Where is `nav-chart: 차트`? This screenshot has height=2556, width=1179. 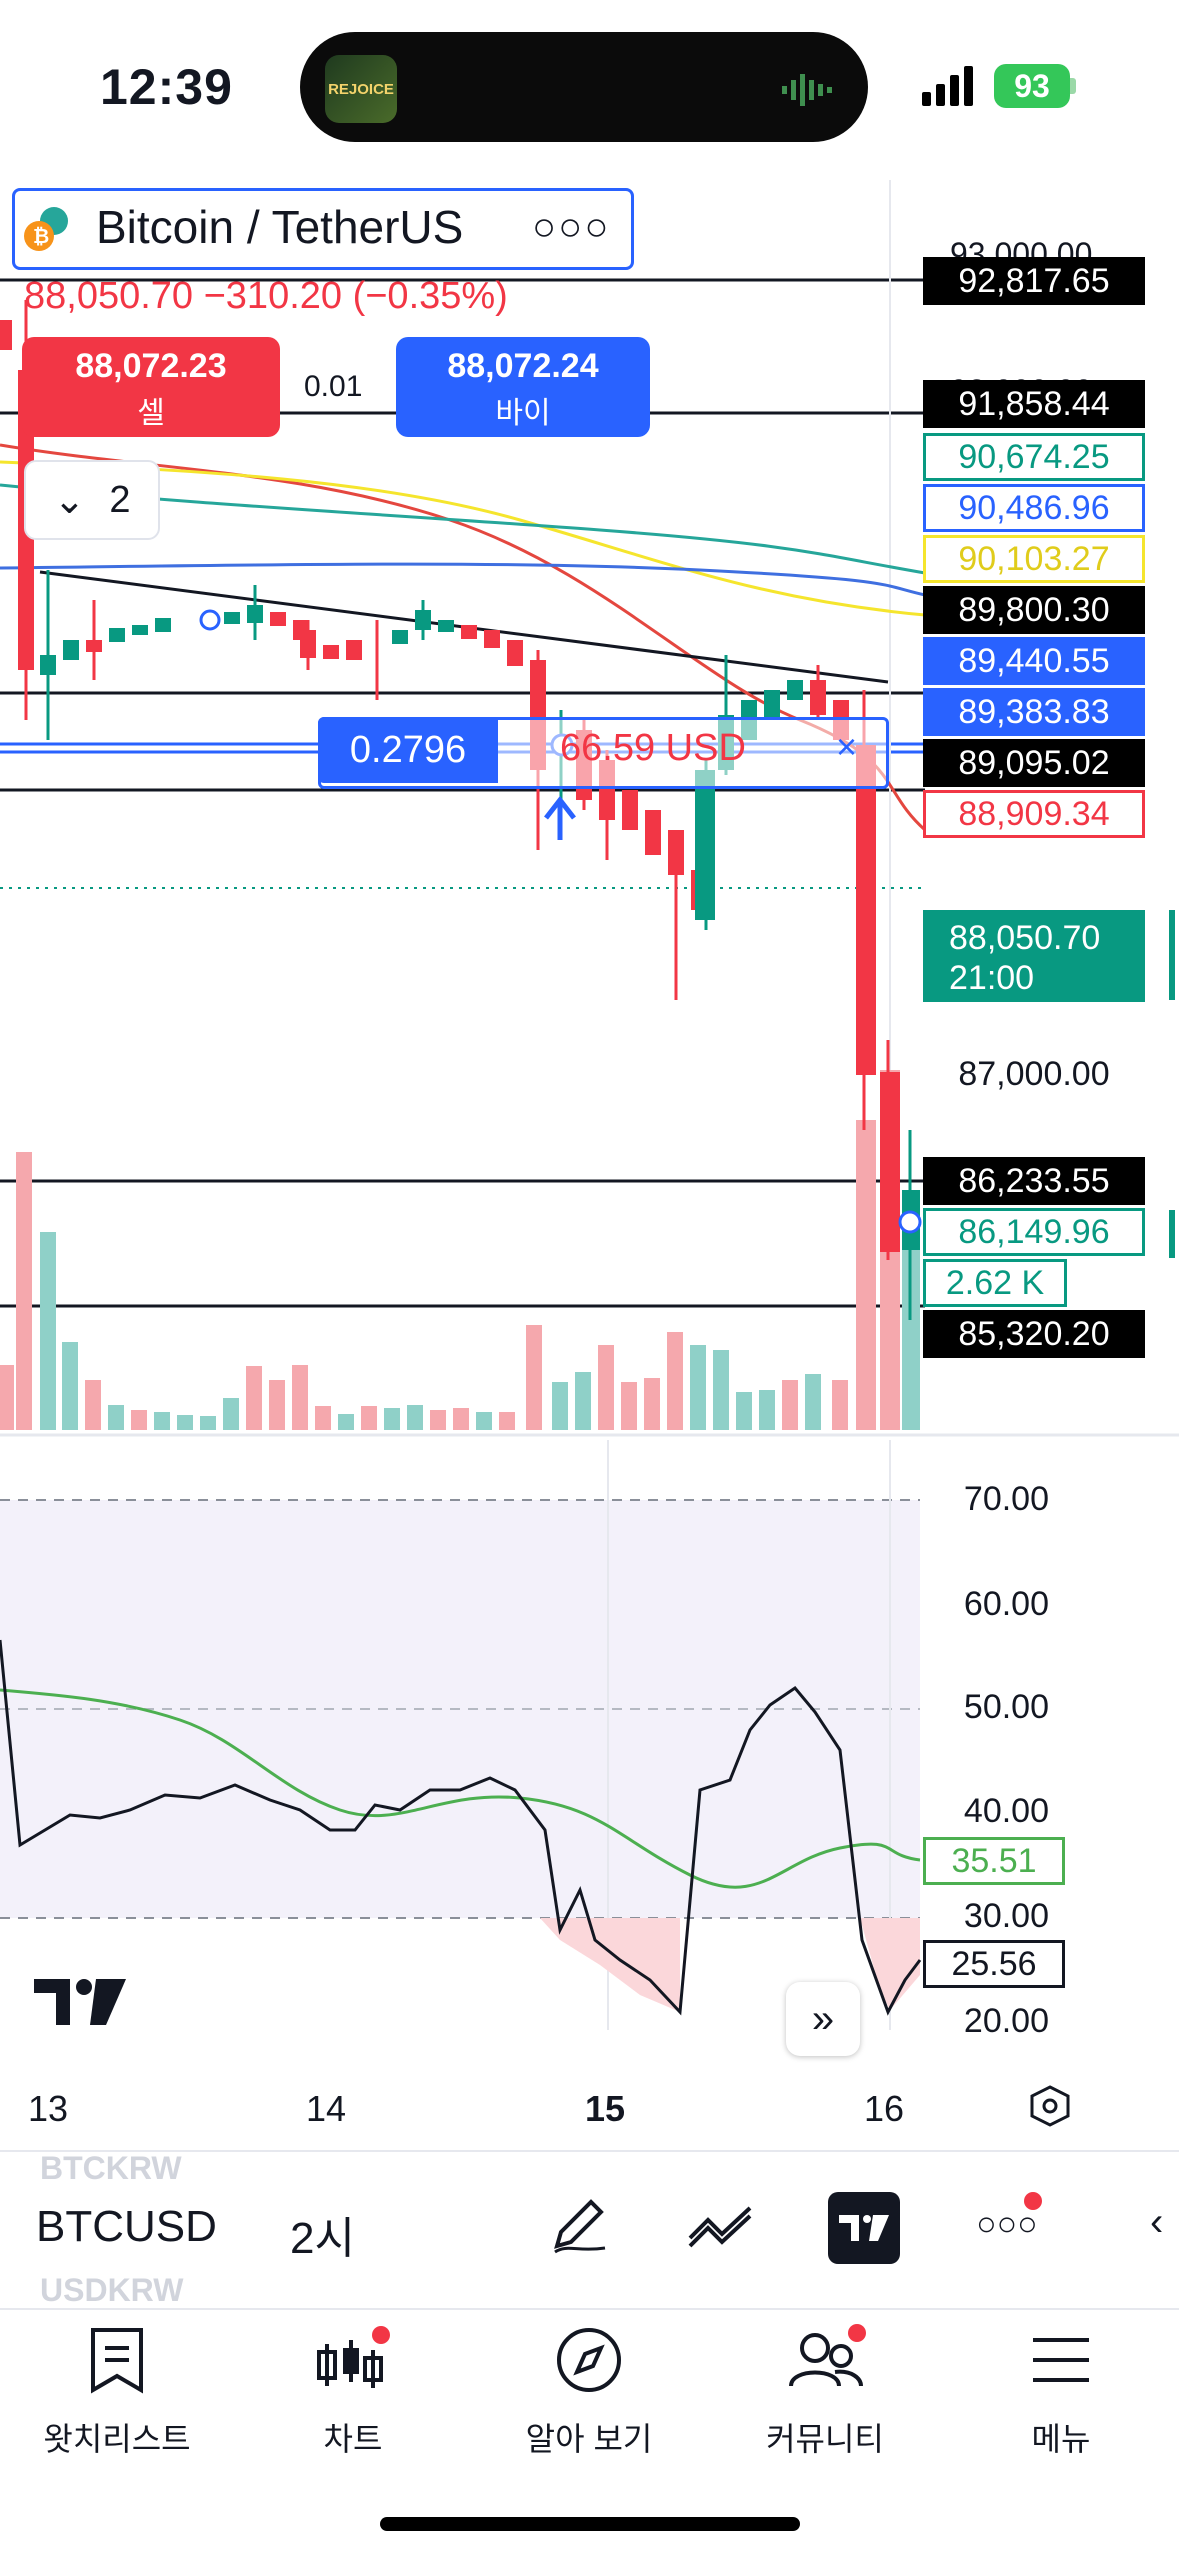
nav-chart: 차트 is located at coordinates (353, 2390).